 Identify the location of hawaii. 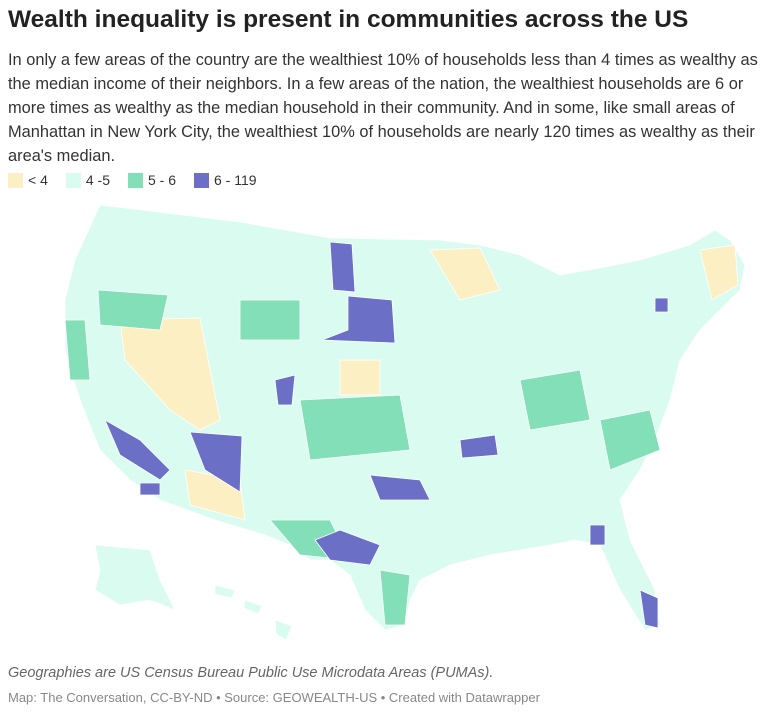
(253, 612).